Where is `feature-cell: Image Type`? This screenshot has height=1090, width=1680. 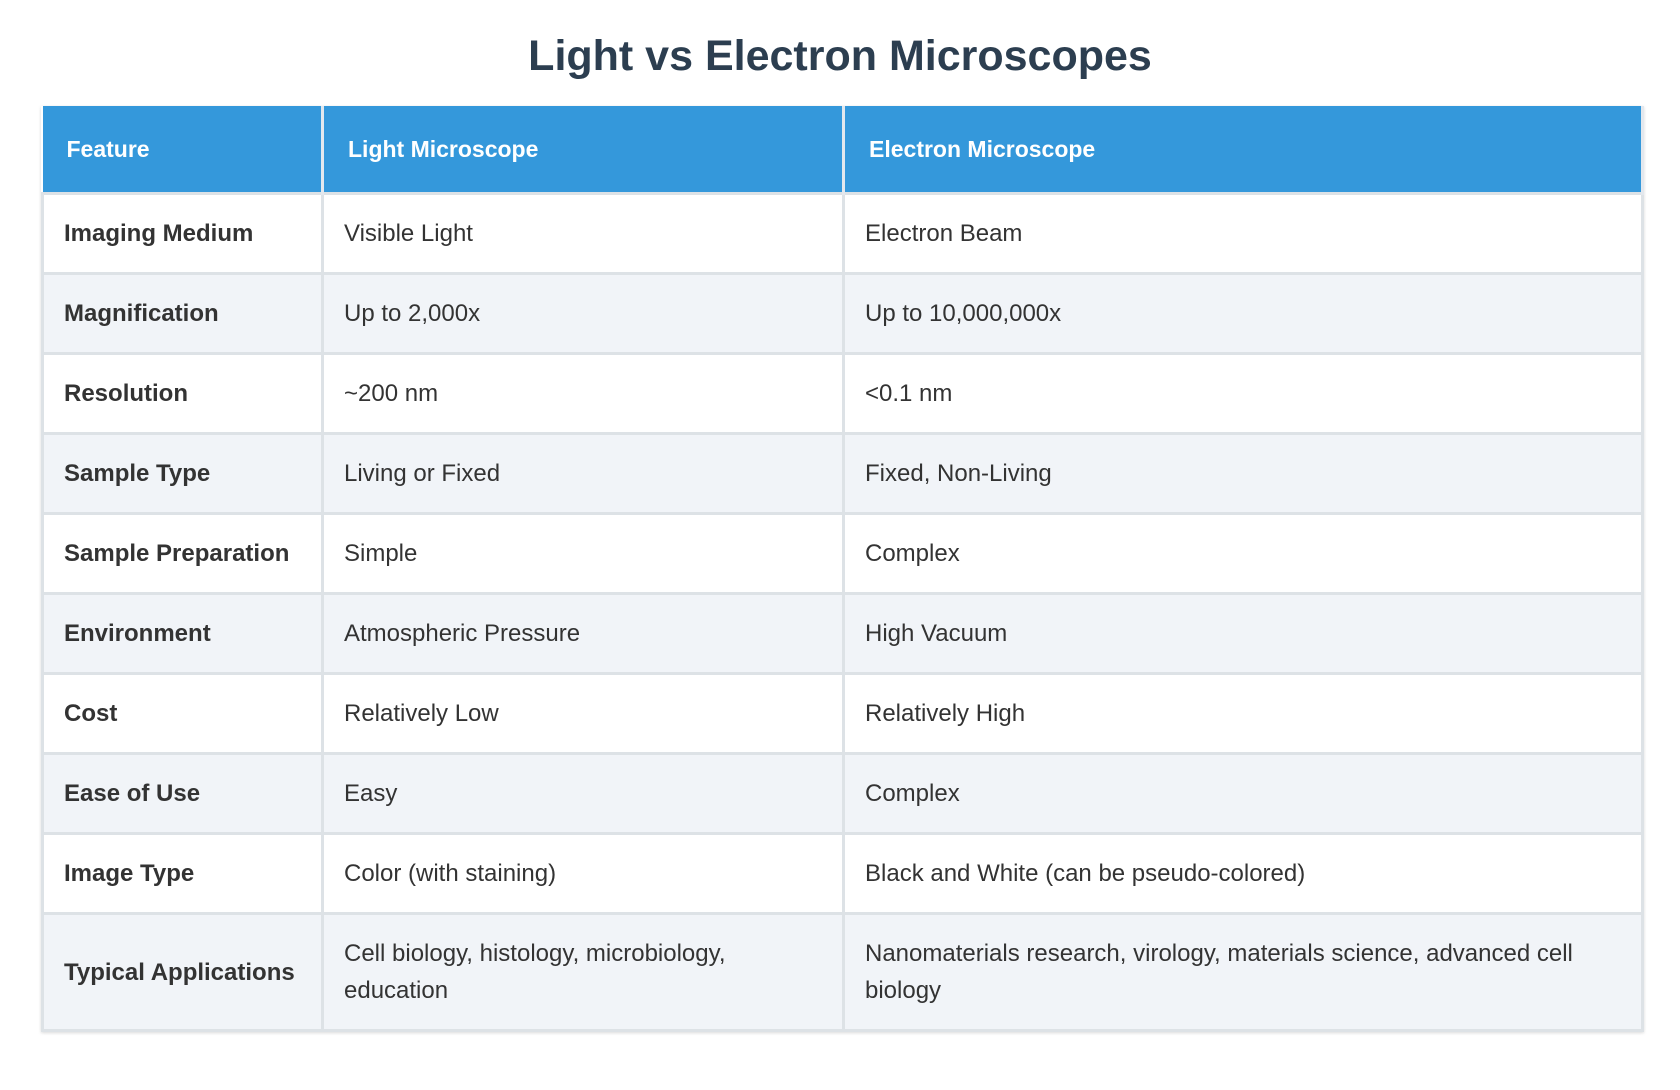 feature-cell: Image Type is located at coordinates (182, 873).